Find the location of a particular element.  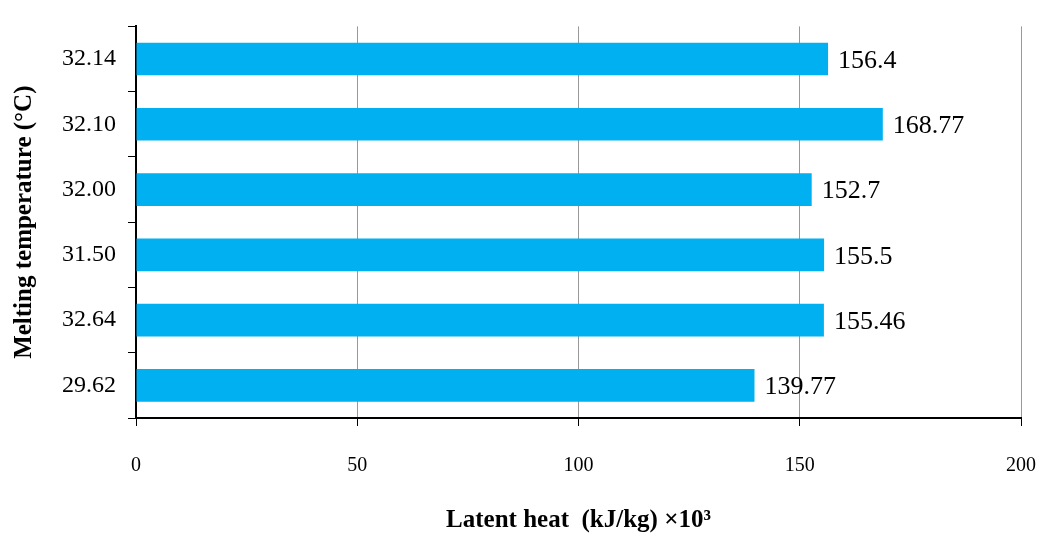

x-axis-title: Latent heat (kJ/kg) ×10³ is located at coordinates (578, 519).